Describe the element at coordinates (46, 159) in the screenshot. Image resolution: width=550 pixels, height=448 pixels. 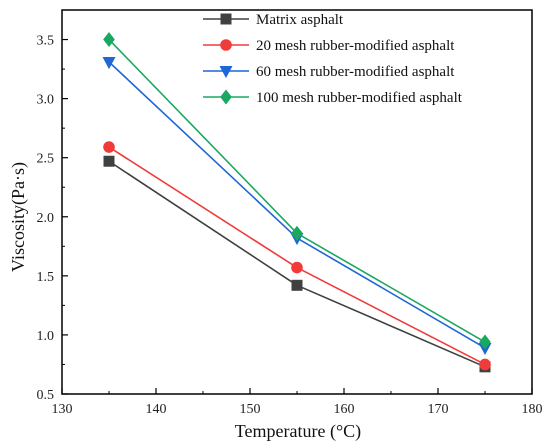
I see `y-tick-label: 2.5` at that location.